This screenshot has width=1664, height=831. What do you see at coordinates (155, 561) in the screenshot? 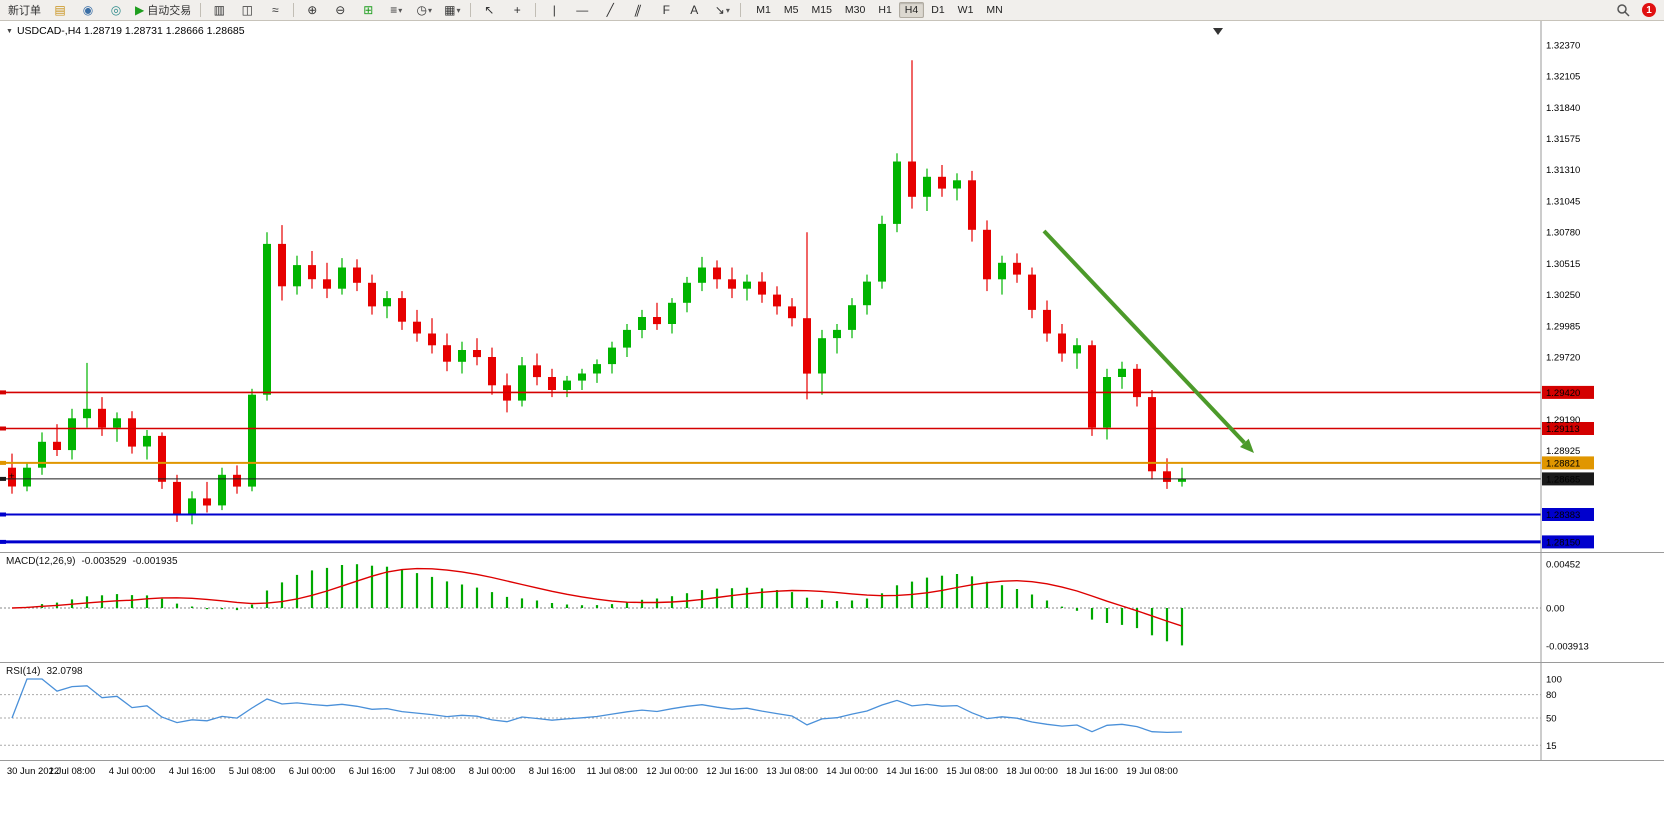
I see `macd-signal-value: -0.001935` at bounding box center [155, 561].